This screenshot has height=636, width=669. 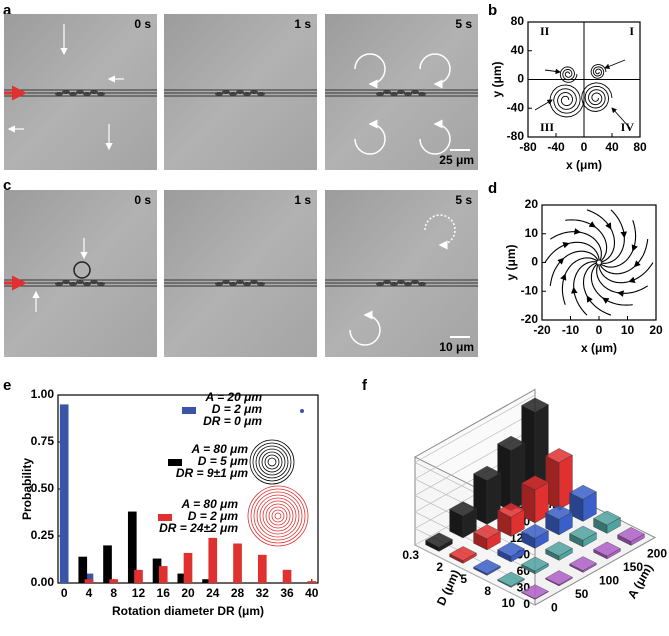 I want to click on legend-label: A = 20 μm, so click(x=234, y=397).